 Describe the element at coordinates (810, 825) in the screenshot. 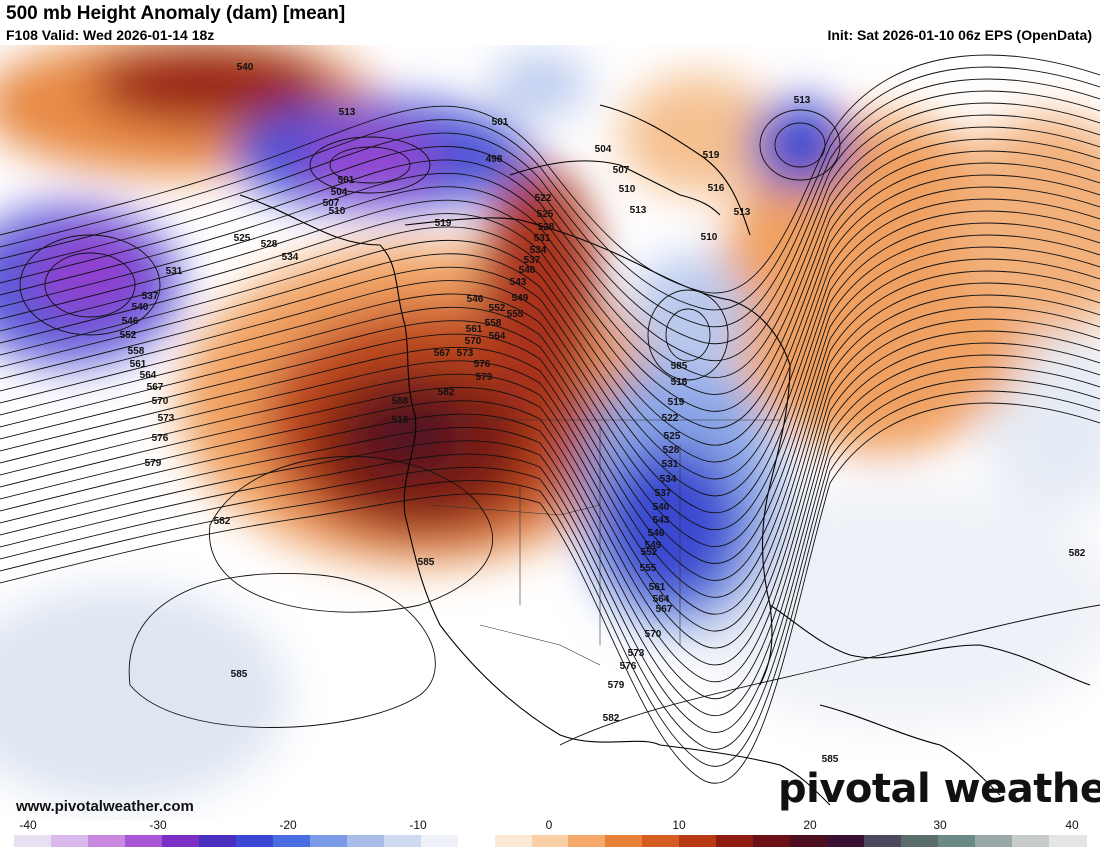

I see `colorbar-tick-label: 20` at that location.